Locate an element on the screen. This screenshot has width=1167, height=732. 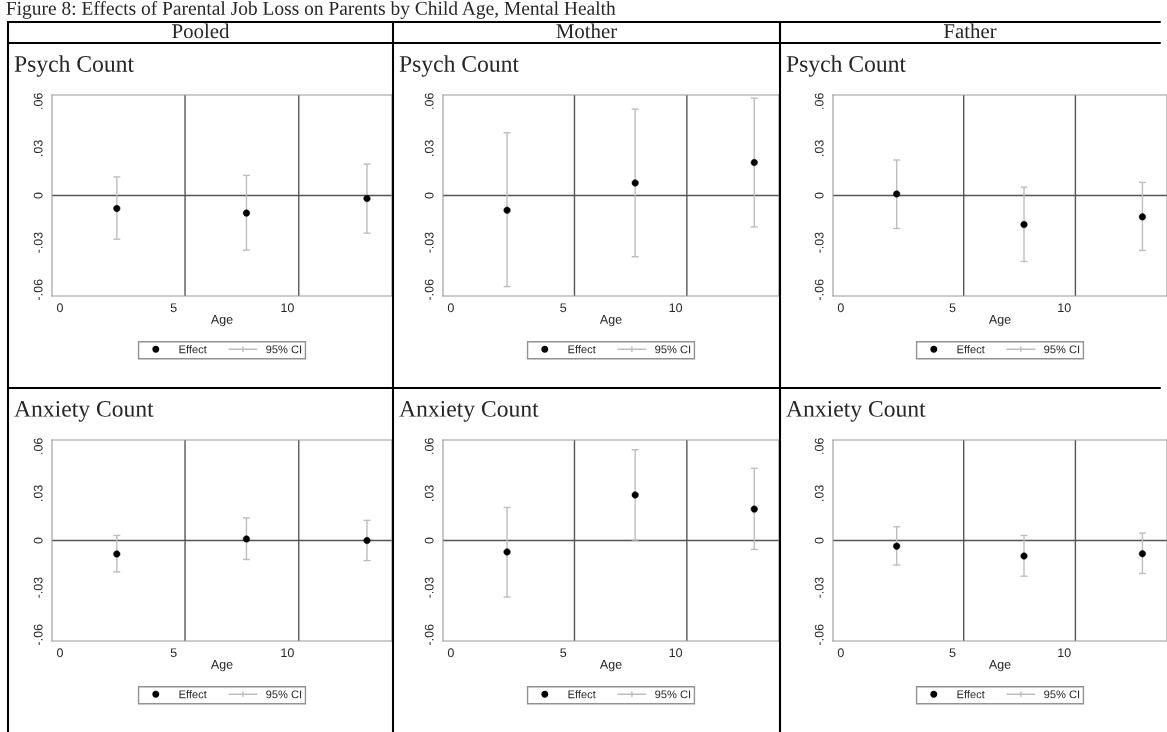
chart-subtitle: Father is located at coordinates (970, 31).